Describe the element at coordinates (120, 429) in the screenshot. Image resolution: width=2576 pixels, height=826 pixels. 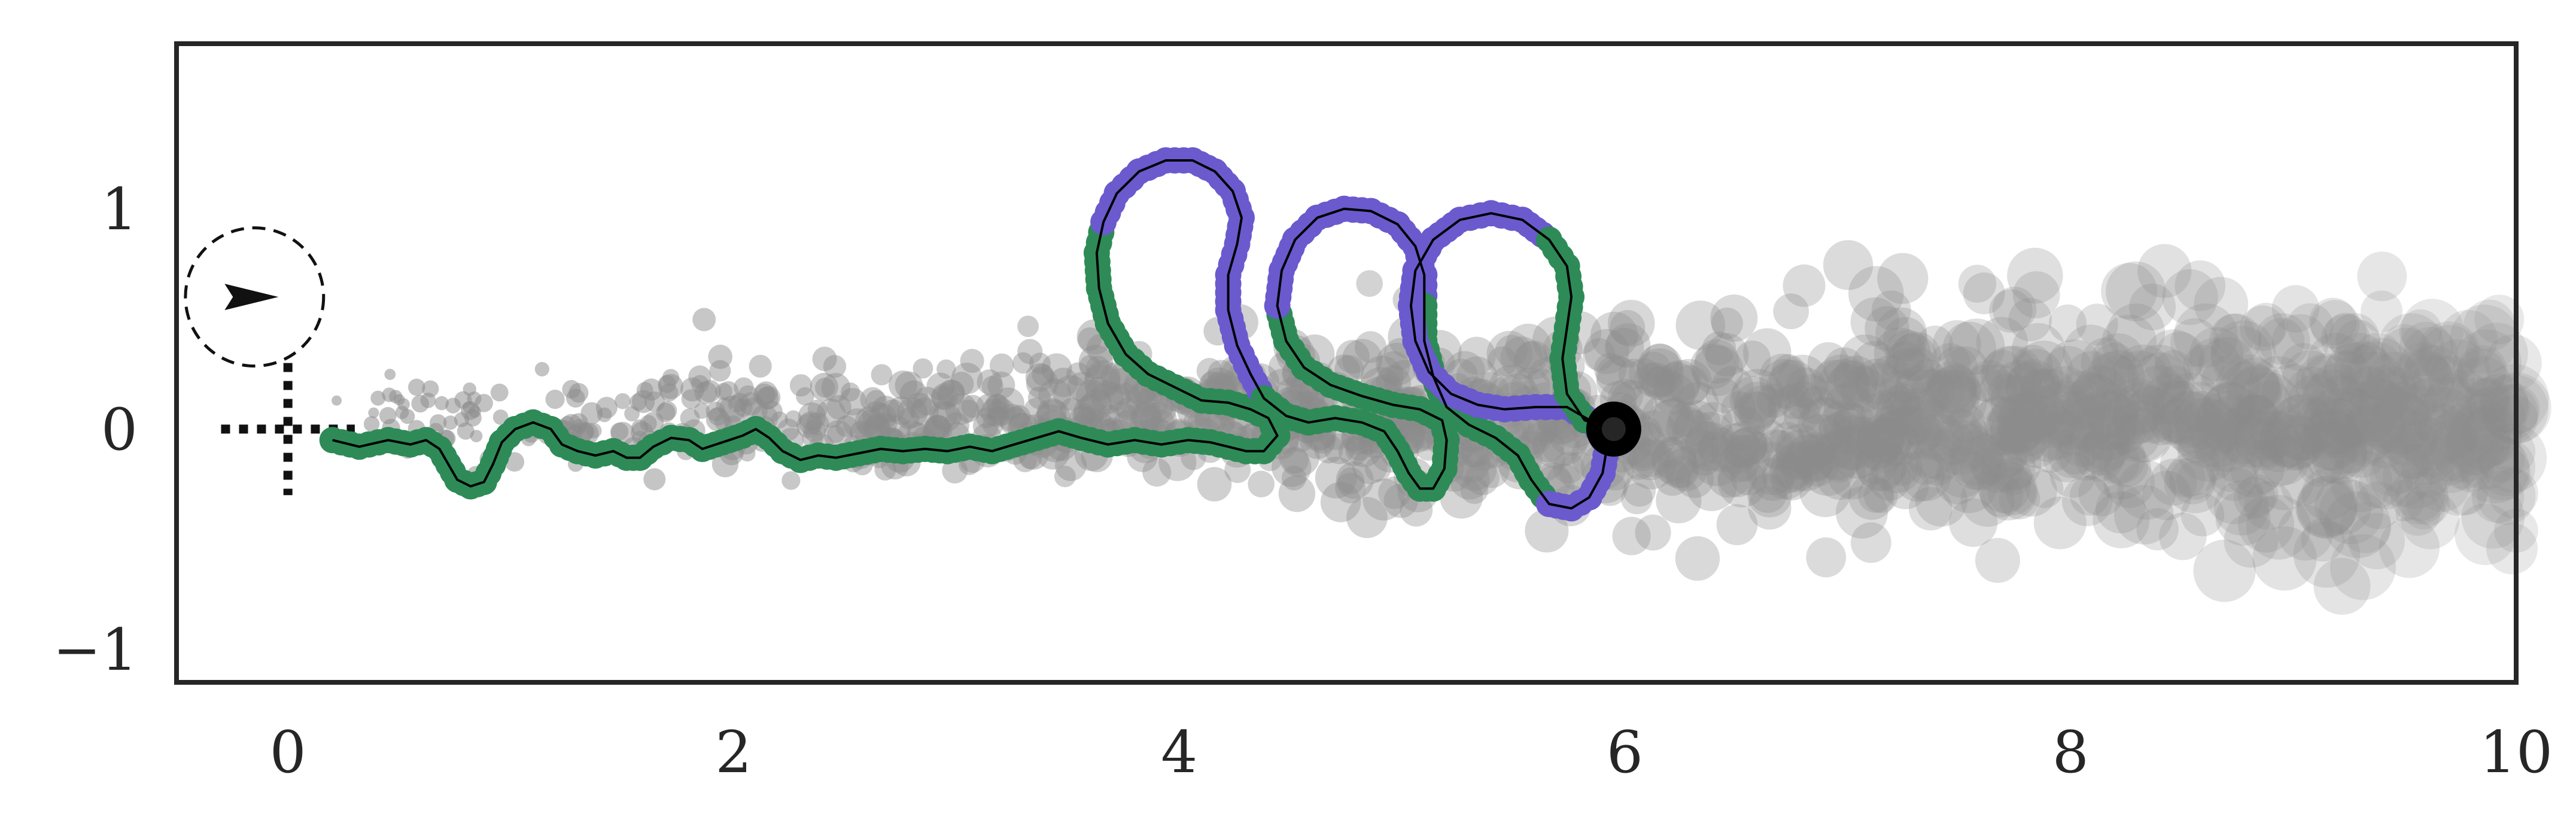
I see `y-tick-label: 0` at that location.